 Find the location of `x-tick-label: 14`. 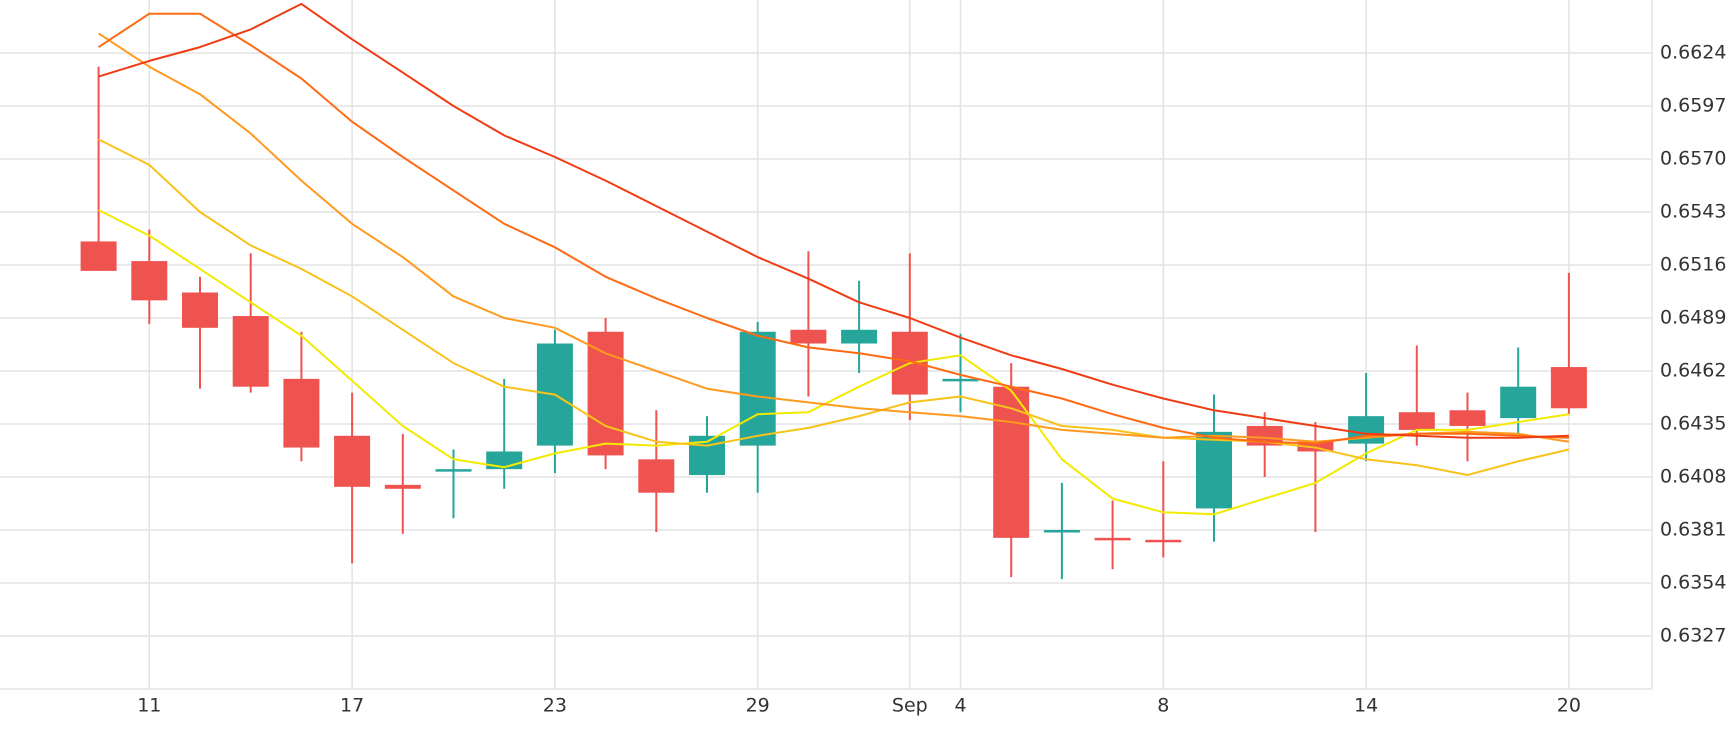

x-tick-label: 14 is located at coordinates (1366, 706).